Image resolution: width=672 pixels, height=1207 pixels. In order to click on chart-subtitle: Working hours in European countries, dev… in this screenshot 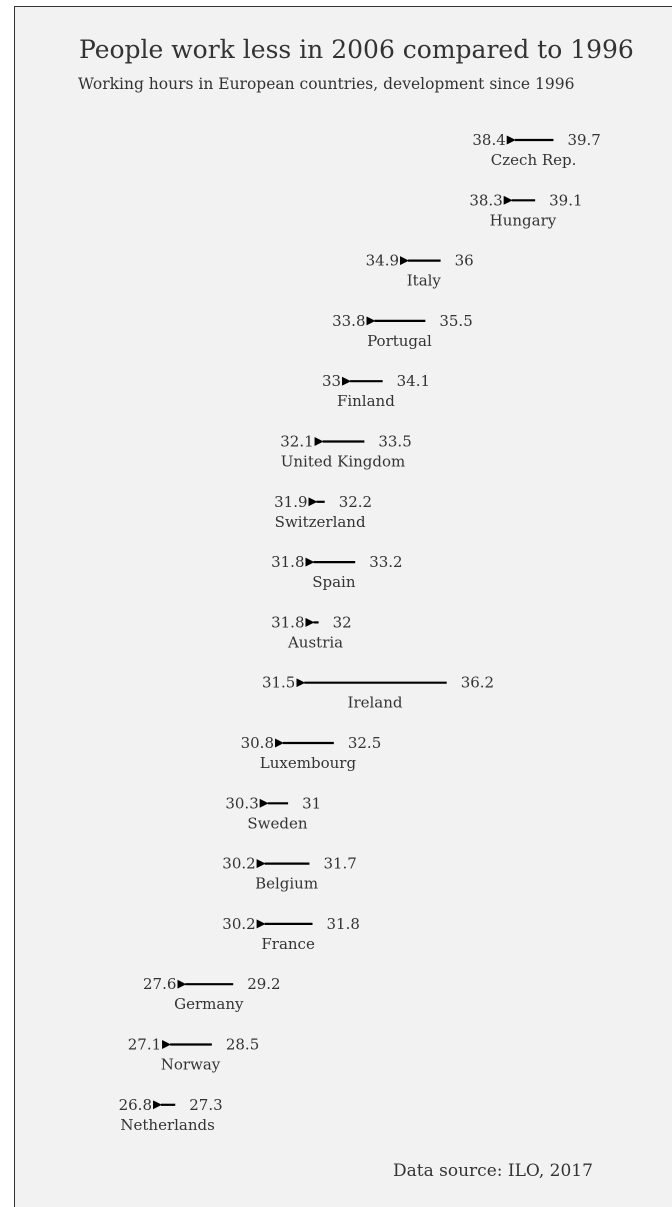, I will do `click(326, 84)`.